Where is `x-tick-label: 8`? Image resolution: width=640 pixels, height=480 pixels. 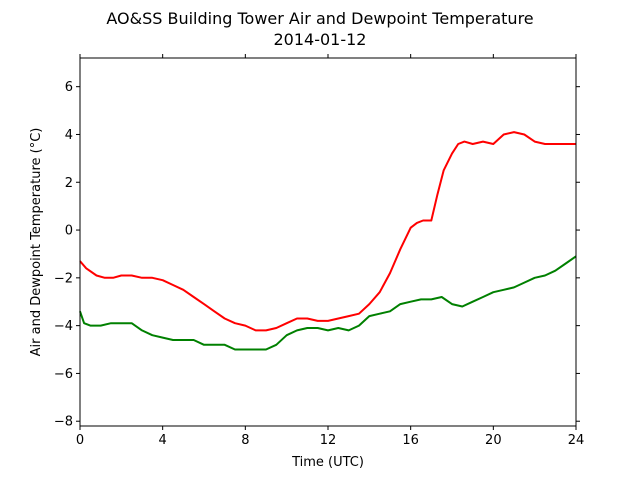
x-tick-label: 8 is located at coordinates (245, 440).